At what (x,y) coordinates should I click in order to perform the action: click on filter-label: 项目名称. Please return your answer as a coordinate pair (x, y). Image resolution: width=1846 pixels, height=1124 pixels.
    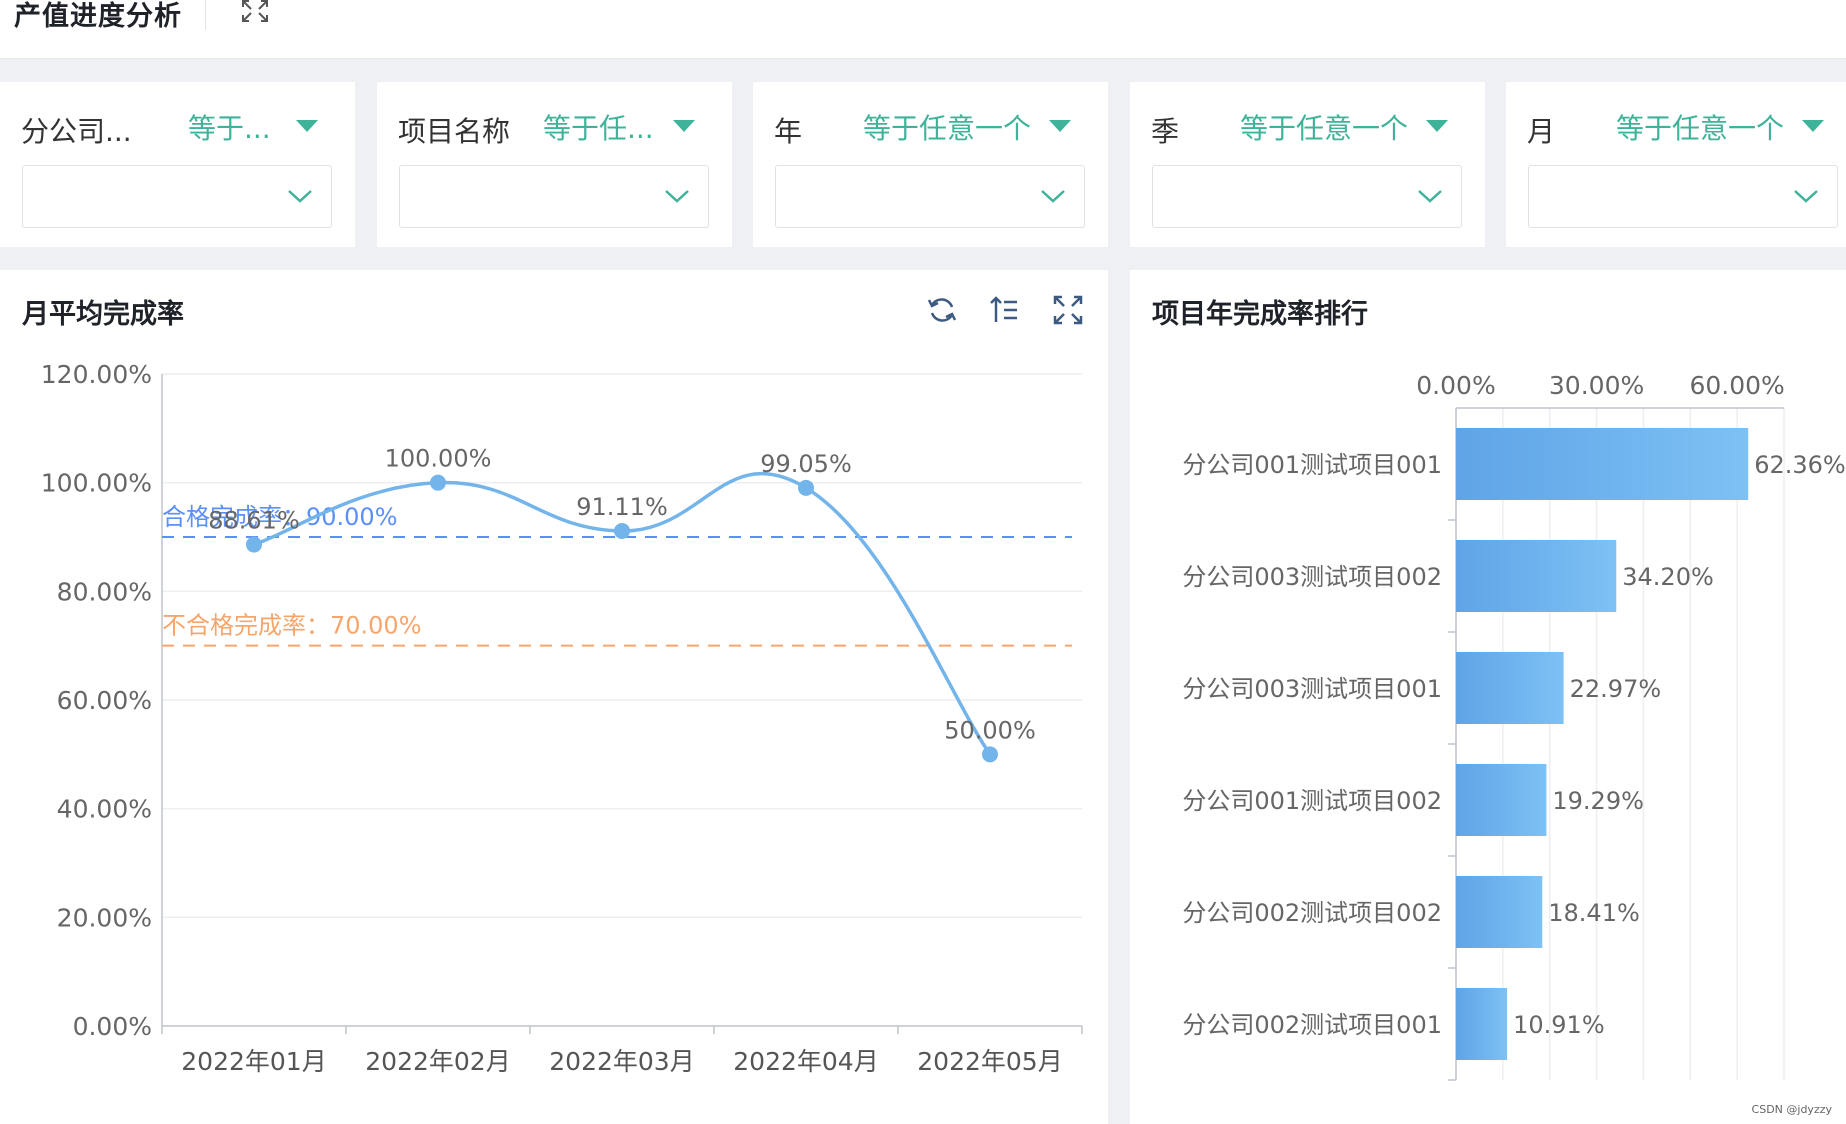
    Looking at the image, I should click on (454, 131).